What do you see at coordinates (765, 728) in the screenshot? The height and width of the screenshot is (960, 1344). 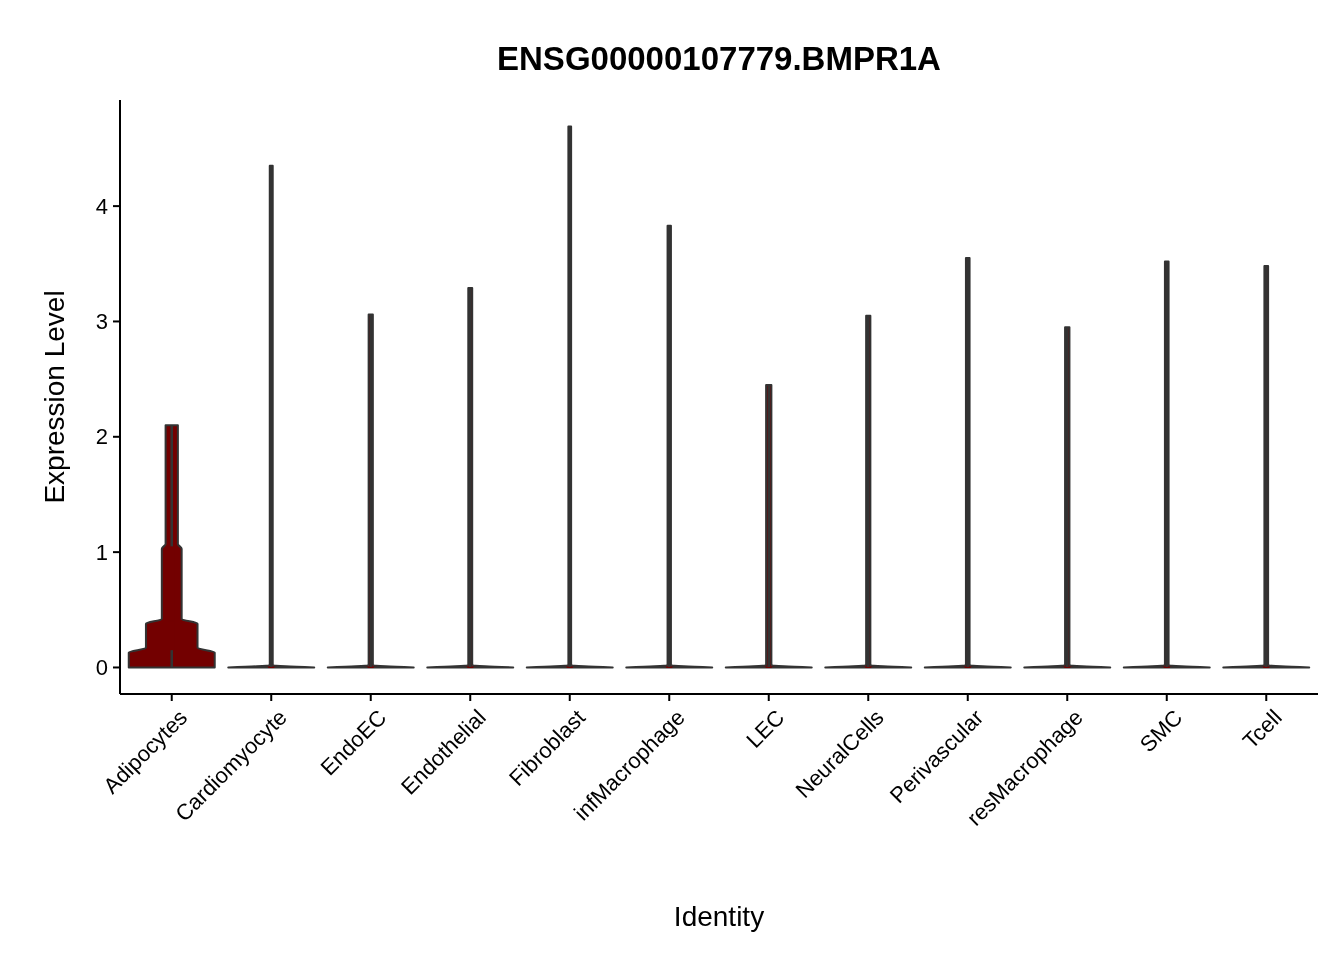 I see `x-tick-label: LEC` at bounding box center [765, 728].